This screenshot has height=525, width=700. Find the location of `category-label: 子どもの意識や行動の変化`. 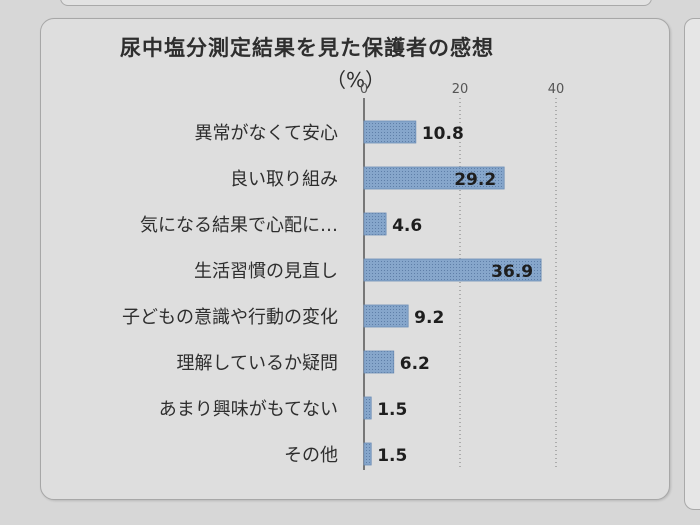

category-label: 子どもの意識や行動の変化 is located at coordinates (230, 317).